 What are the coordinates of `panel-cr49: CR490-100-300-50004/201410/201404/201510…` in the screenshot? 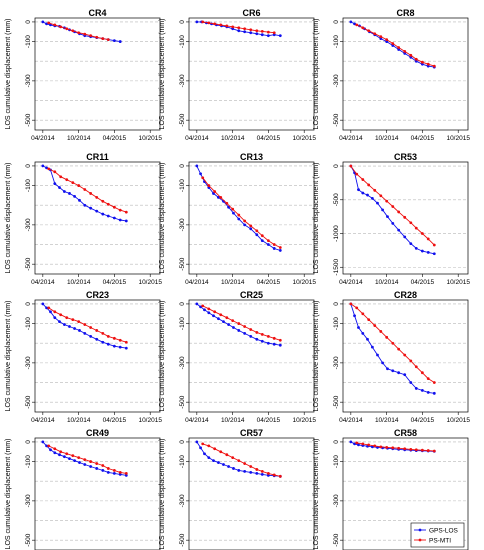 It's located at (83, 489).